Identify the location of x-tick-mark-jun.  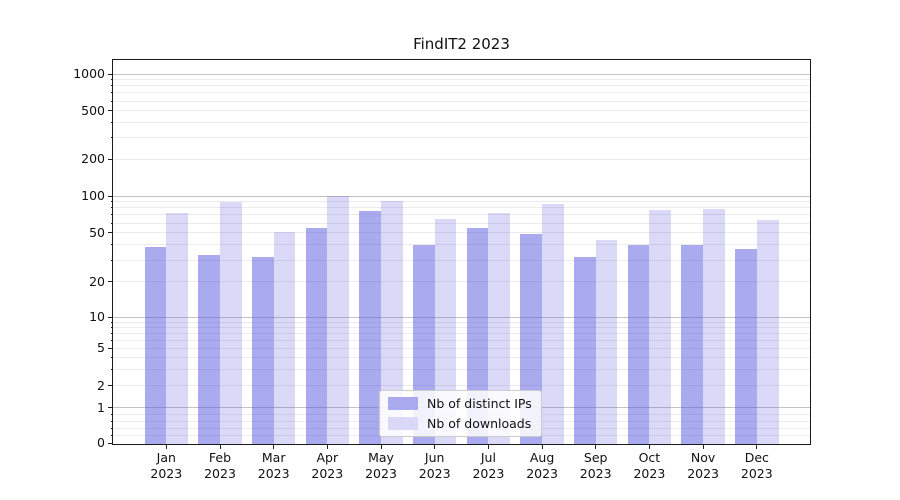
(435, 447).